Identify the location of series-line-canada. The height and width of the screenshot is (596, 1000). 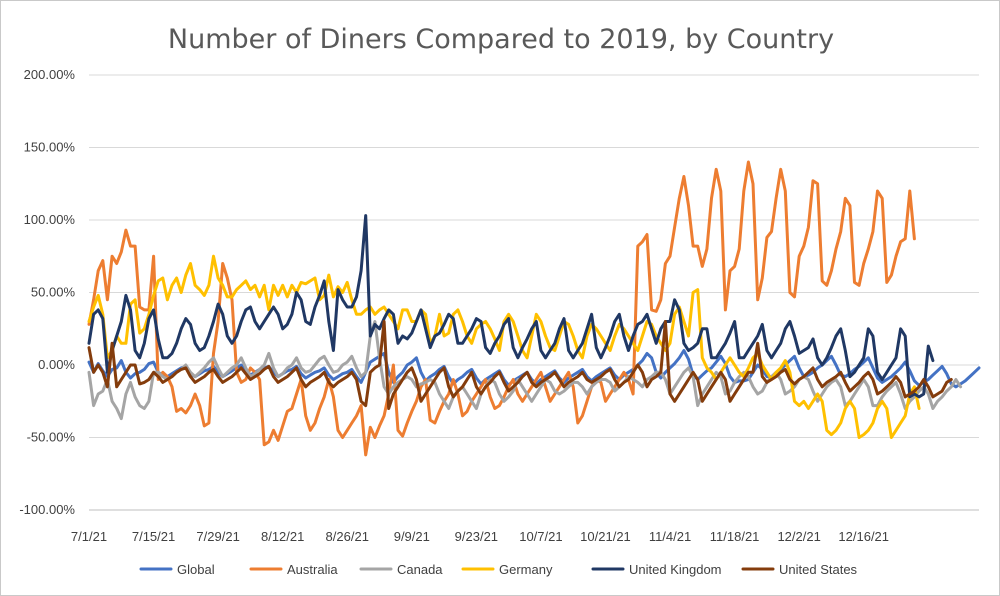
(525, 370).